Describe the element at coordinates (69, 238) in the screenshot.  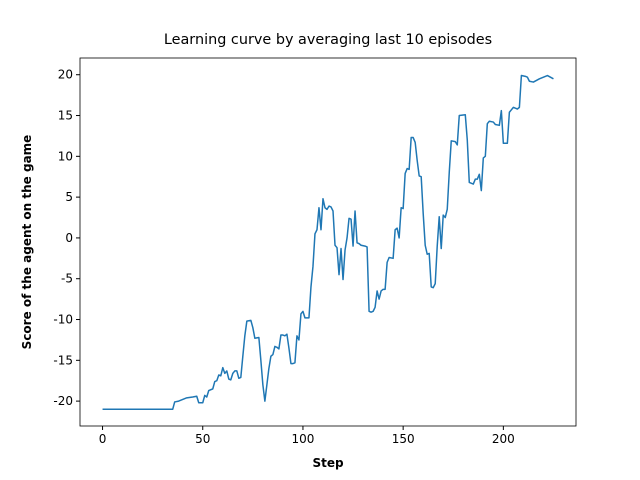
I see `y-tick-label: 0` at that location.